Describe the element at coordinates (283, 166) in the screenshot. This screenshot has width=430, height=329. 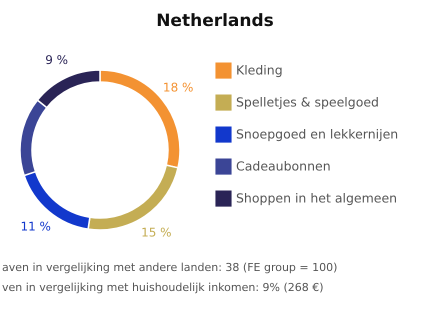
I see `legend-label: Cadeaubonnen` at that location.